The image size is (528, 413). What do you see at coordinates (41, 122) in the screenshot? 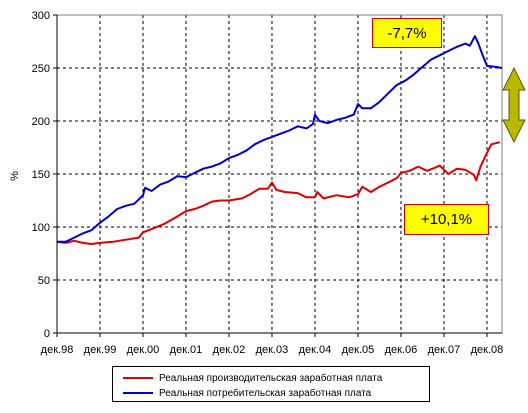
I see `y-tick-label: 200` at bounding box center [41, 122].